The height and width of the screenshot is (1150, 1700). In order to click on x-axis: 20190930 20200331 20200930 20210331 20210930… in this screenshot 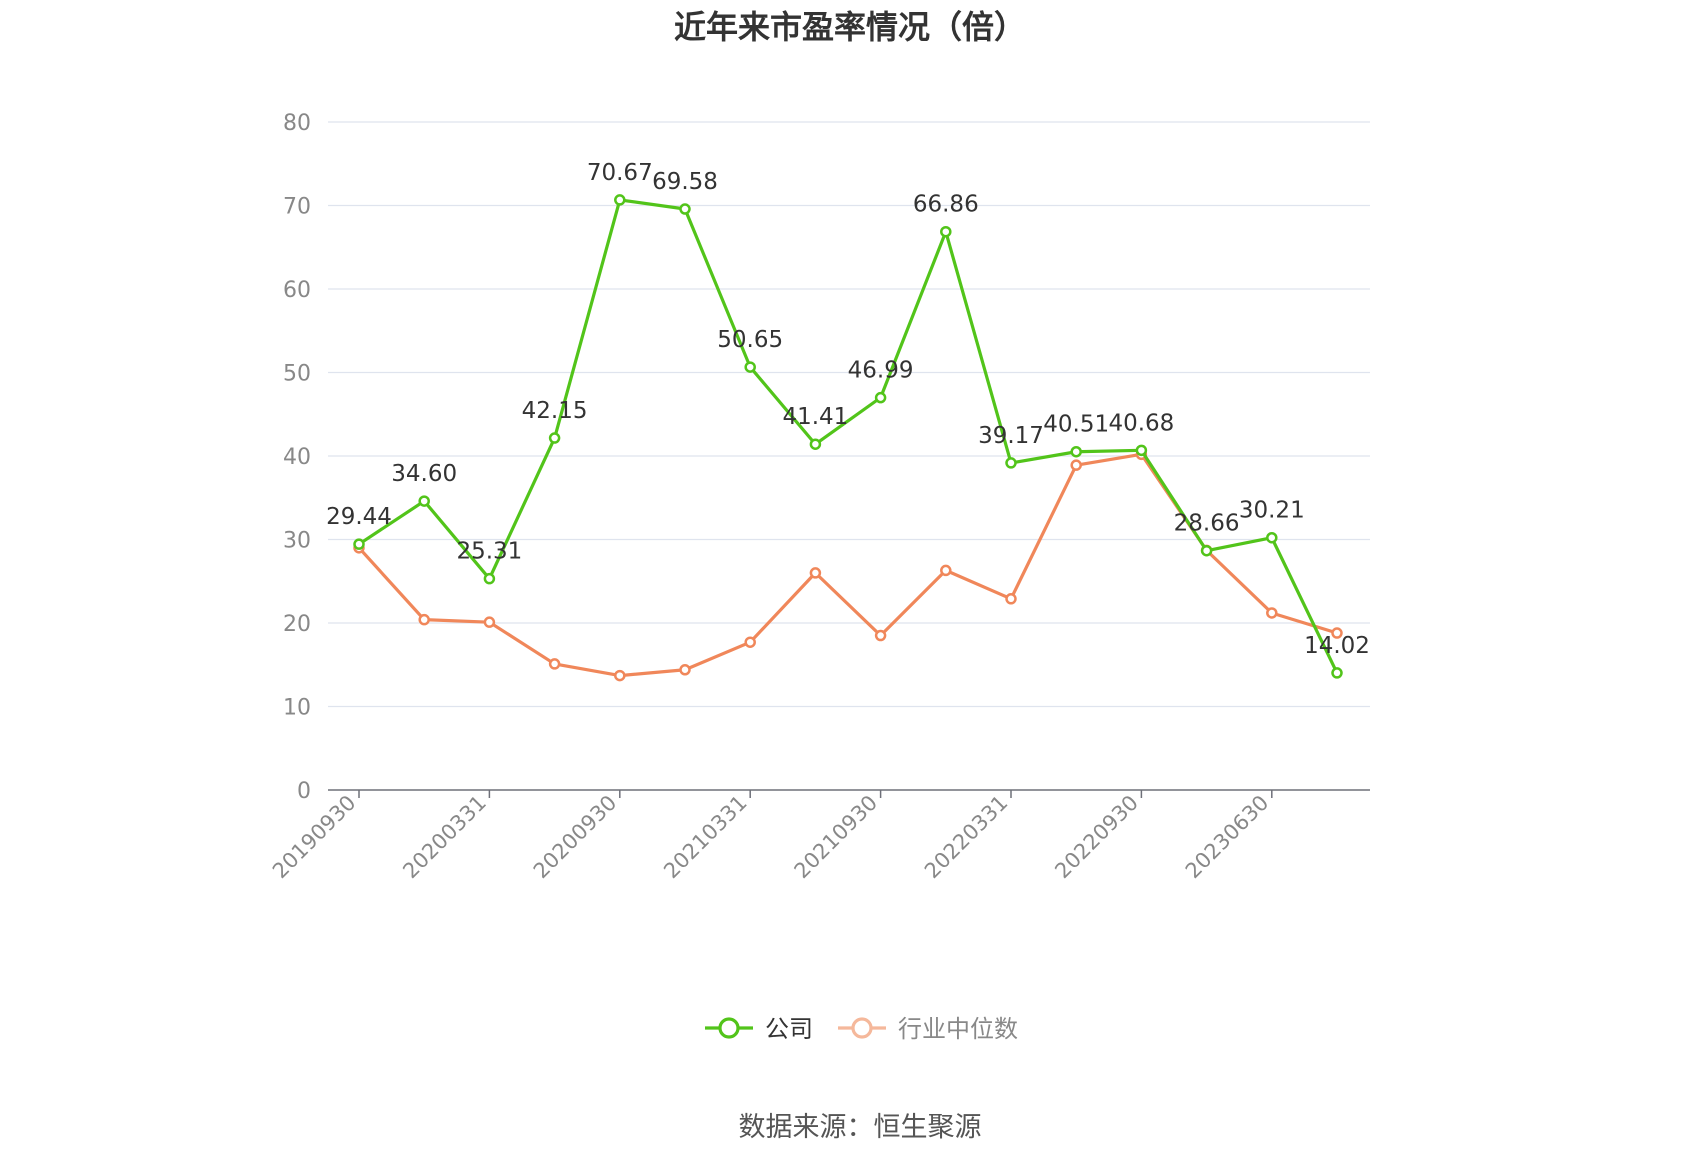, I will do `click(819, 836)`.